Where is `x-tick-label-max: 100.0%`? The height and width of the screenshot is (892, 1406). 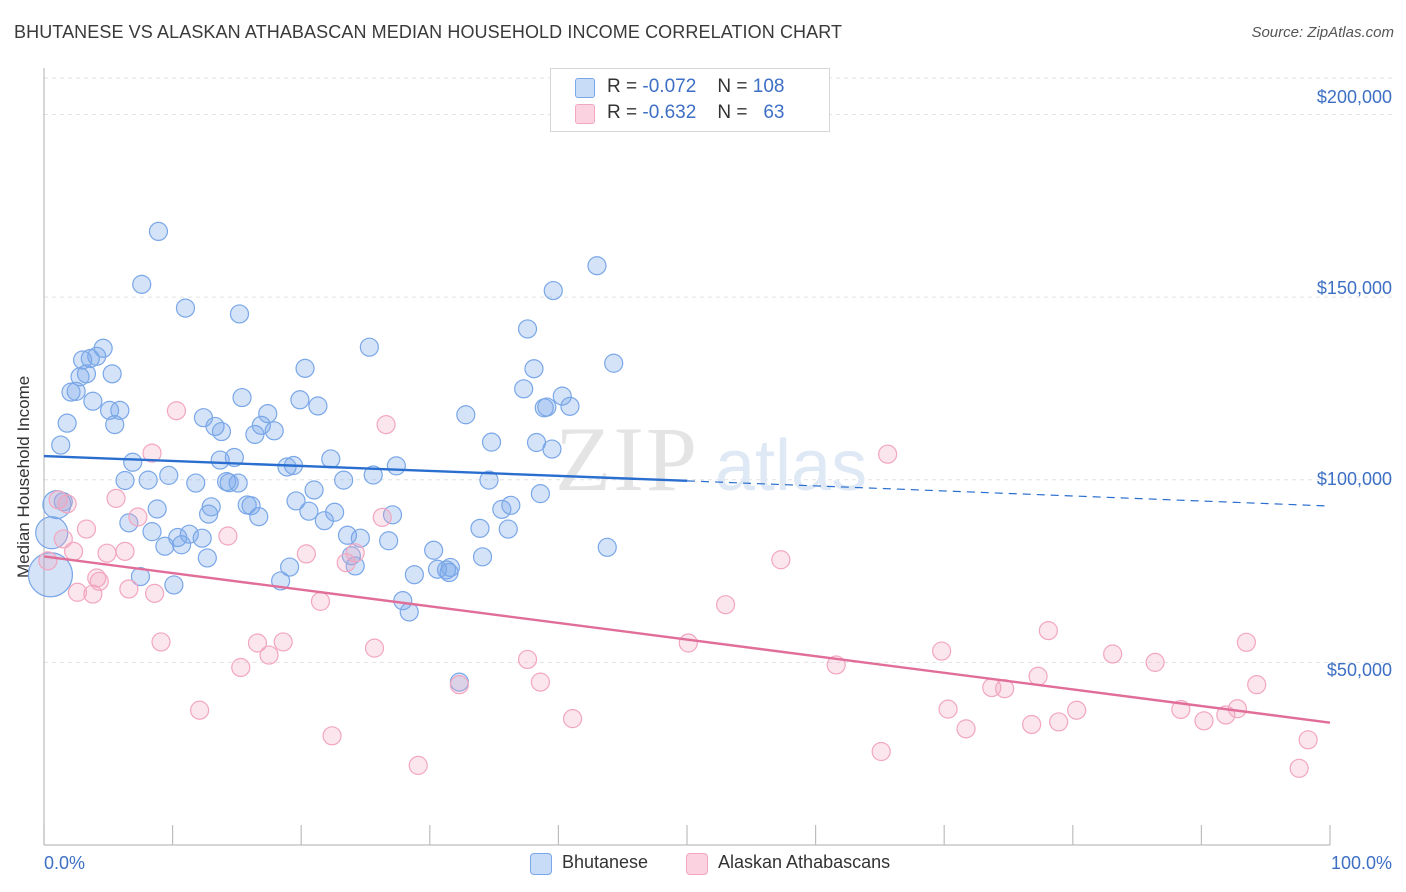 x-tick-label-max: 100.0% is located at coordinates (1361, 863).